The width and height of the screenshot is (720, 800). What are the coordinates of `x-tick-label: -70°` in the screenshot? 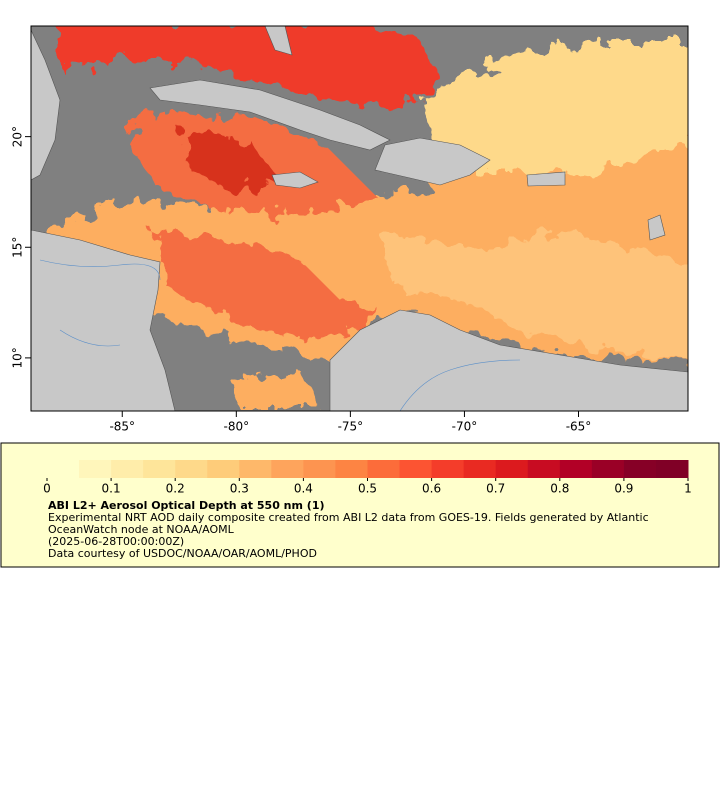 It's located at (465, 427).